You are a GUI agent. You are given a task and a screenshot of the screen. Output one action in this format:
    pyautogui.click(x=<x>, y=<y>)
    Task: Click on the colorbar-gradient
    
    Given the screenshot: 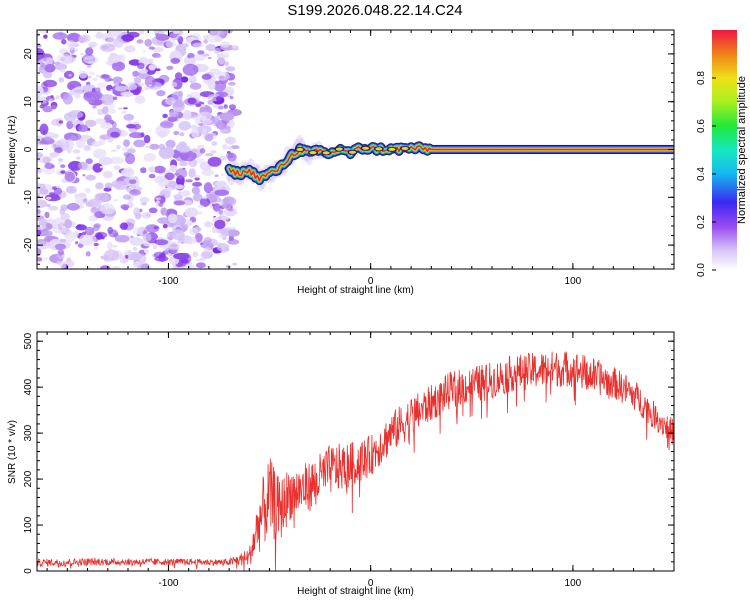 What is the action you would take?
    pyautogui.click(x=724, y=150)
    